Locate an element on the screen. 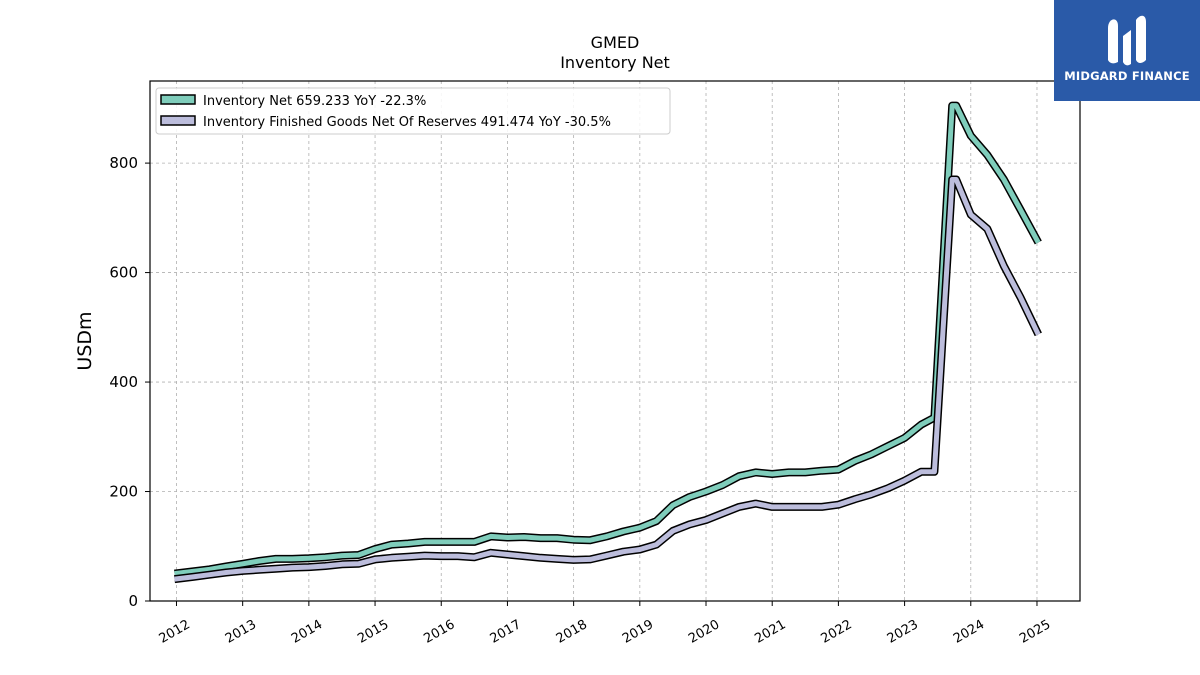 The image size is (1200, 675). chart-subtitle: Inventory Net is located at coordinates (615, 62).